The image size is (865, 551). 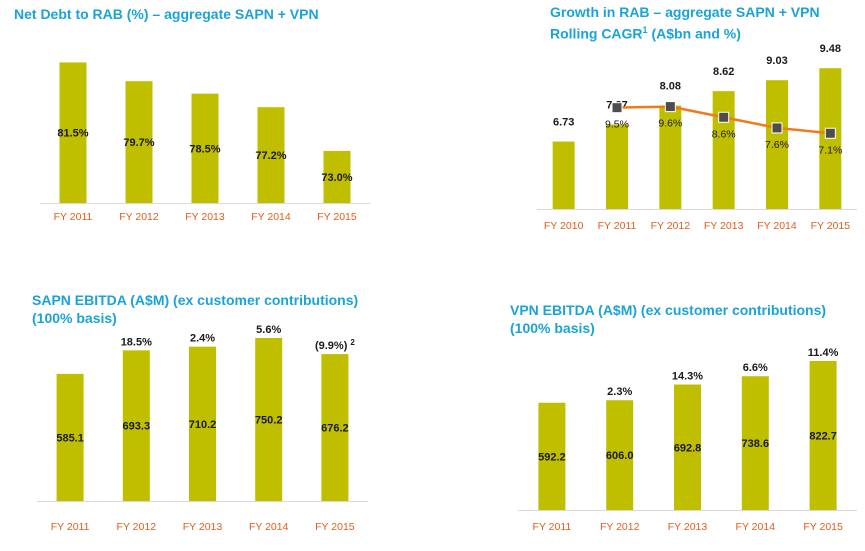 What do you see at coordinates (645, 30) in the screenshot?
I see `footnote-1: 1` at bounding box center [645, 30].